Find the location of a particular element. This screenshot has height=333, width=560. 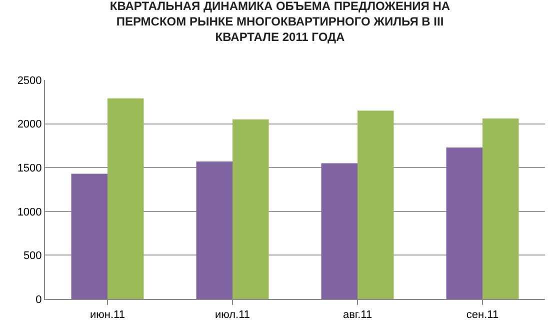

y-tick-label: 1500 is located at coordinates (29, 168).